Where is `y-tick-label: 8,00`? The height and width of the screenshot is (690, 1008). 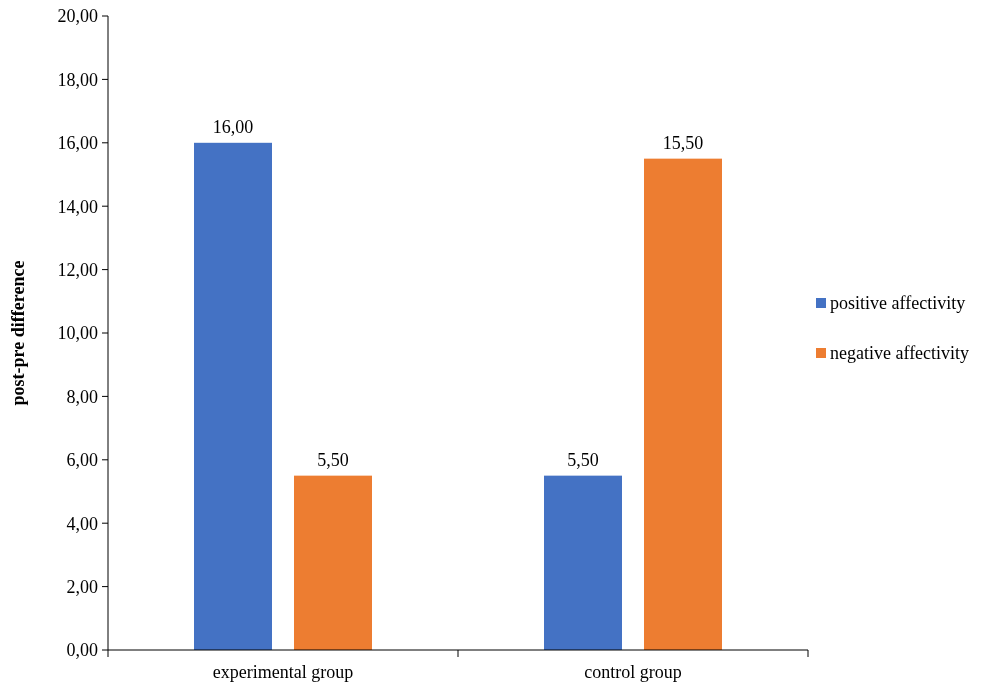
y-tick-label: 8,00 is located at coordinates (82, 396).